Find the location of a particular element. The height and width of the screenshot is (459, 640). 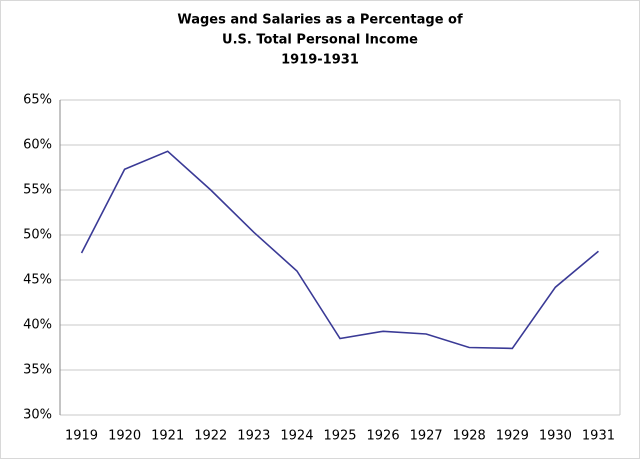

x-tick-label: 1921 is located at coordinates (167, 436).